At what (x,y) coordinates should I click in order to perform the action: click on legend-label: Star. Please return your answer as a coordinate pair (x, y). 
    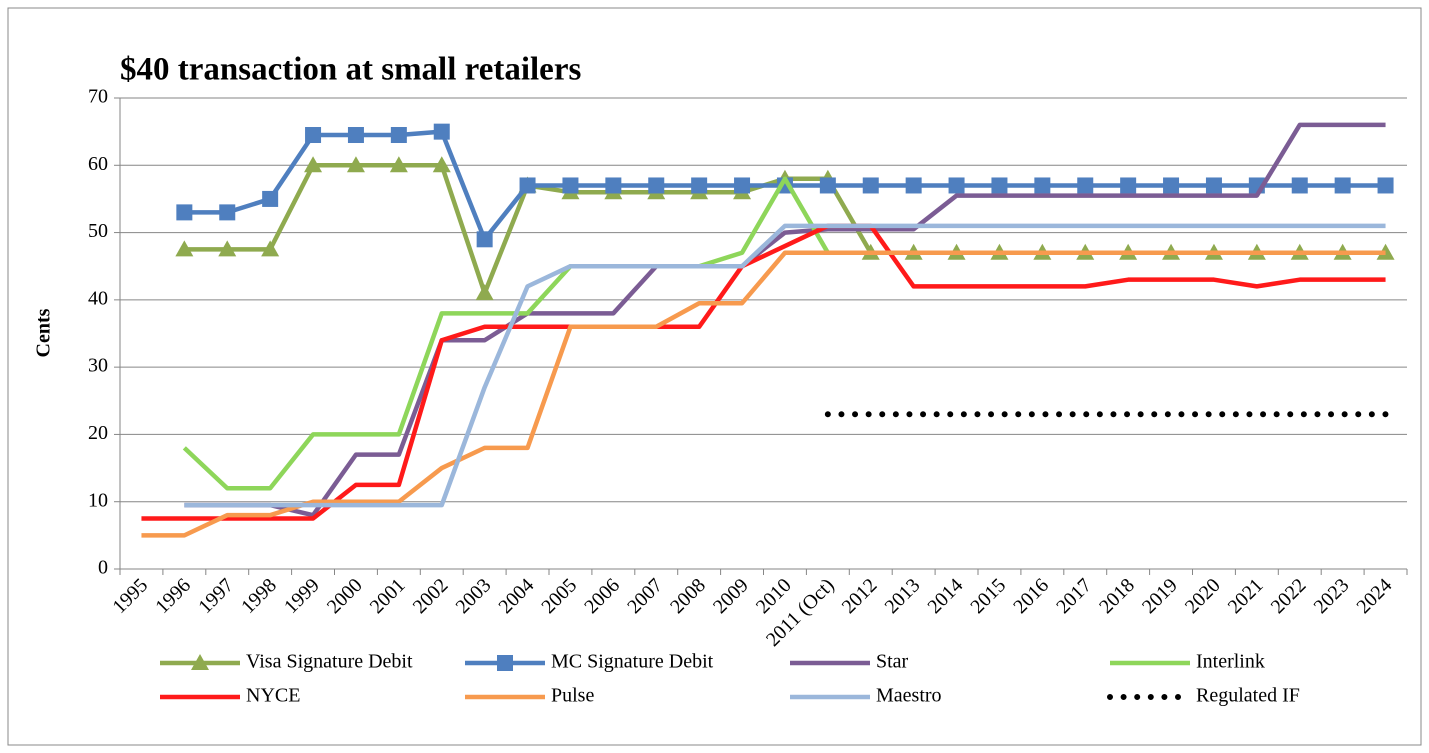
    Looking at the image, I should click on (892, 662).